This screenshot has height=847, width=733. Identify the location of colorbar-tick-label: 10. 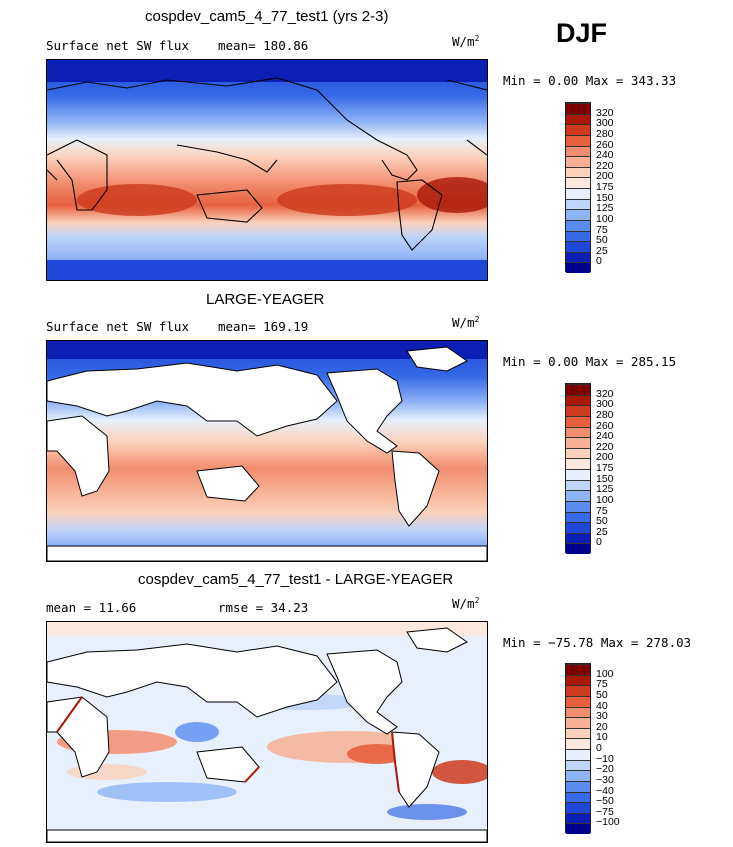
(602, 737).